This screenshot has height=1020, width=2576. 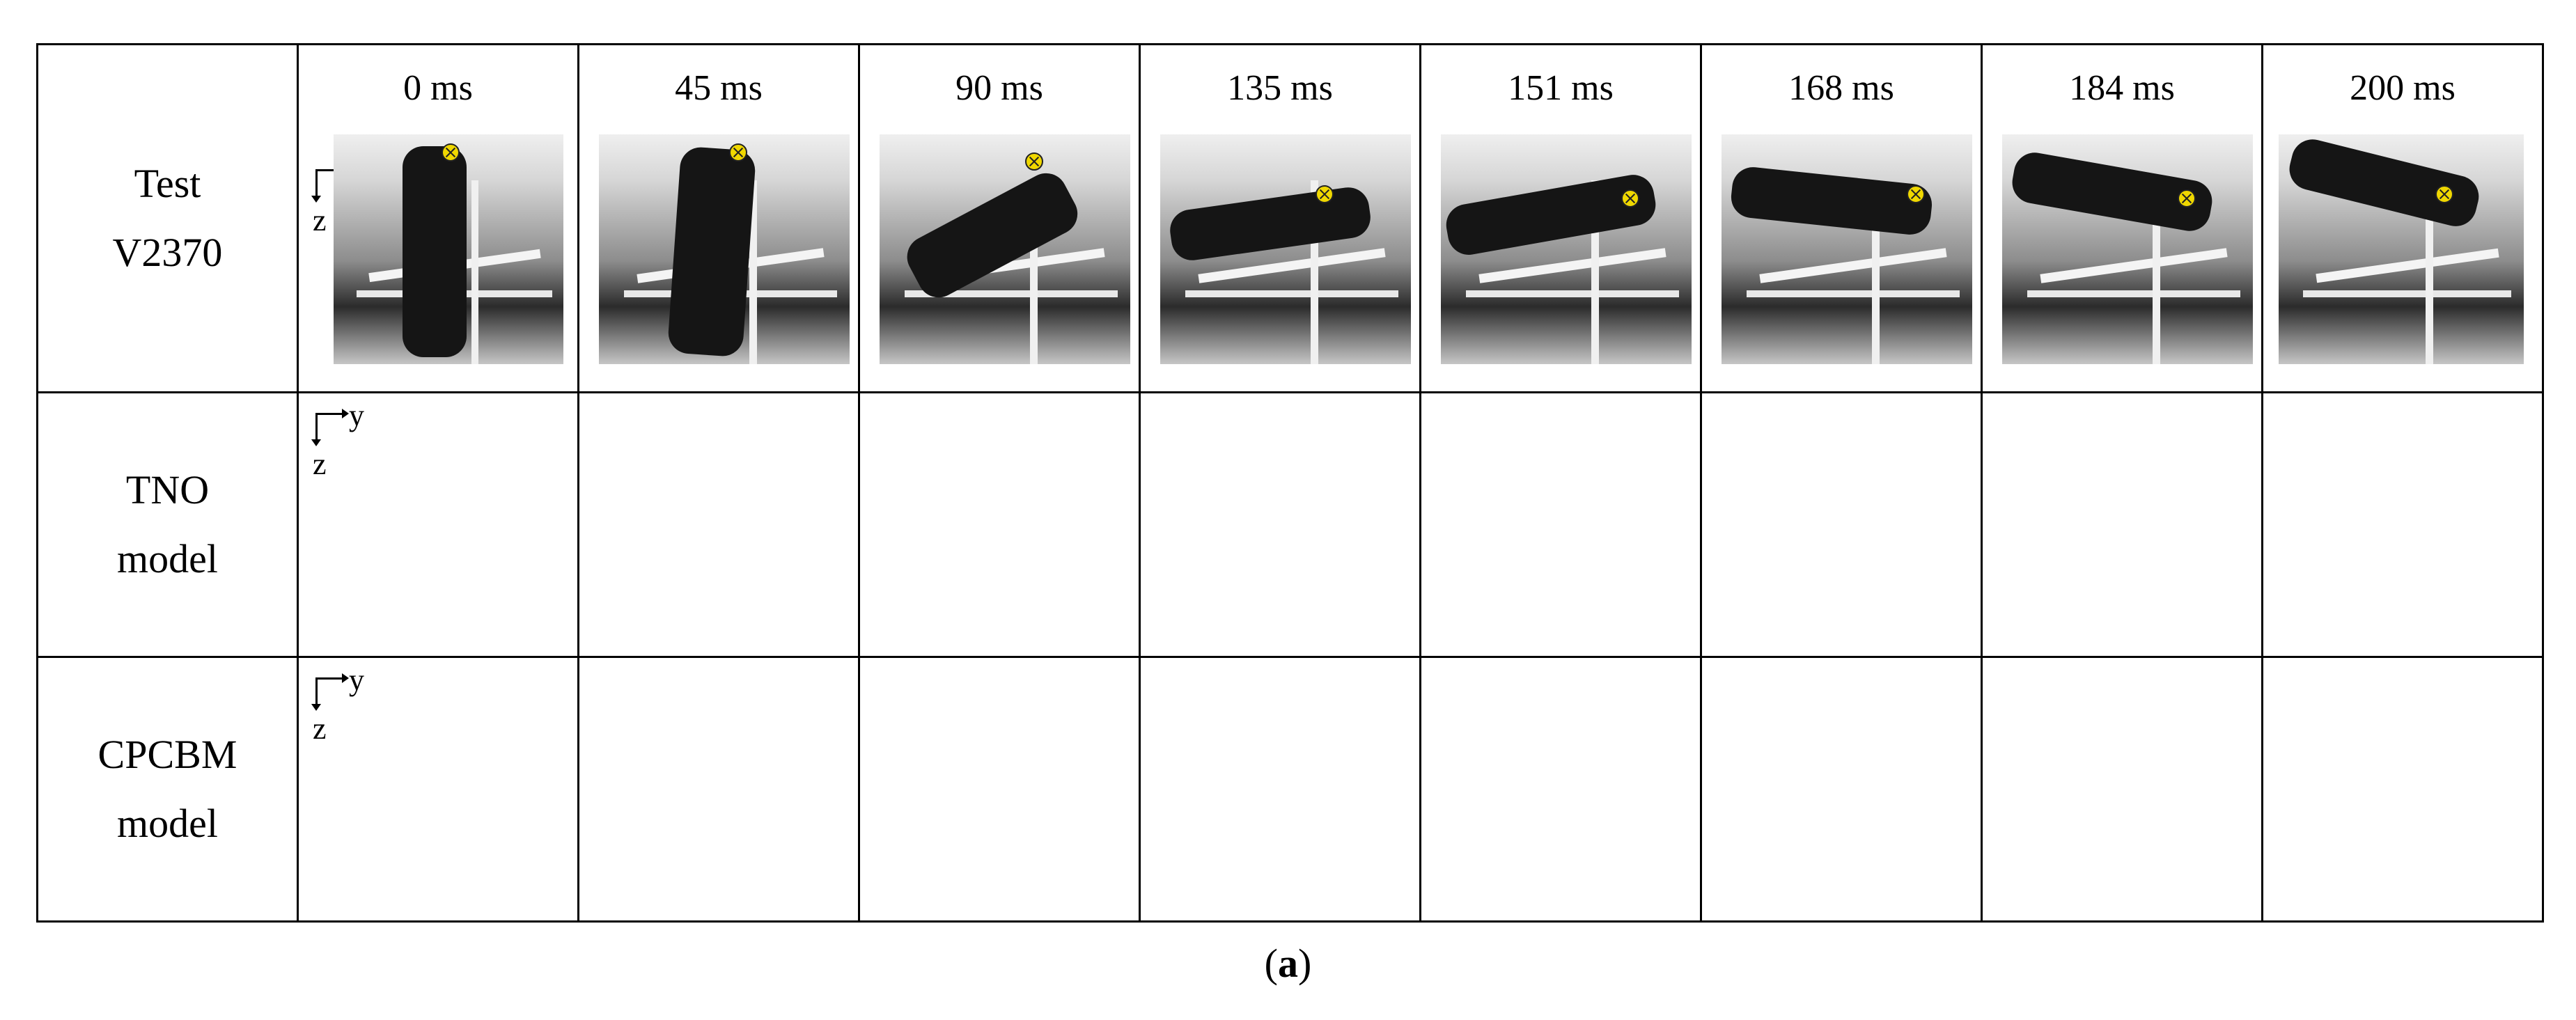 I want to click on test-frame: 90 ms, so click(x=999, y=218).